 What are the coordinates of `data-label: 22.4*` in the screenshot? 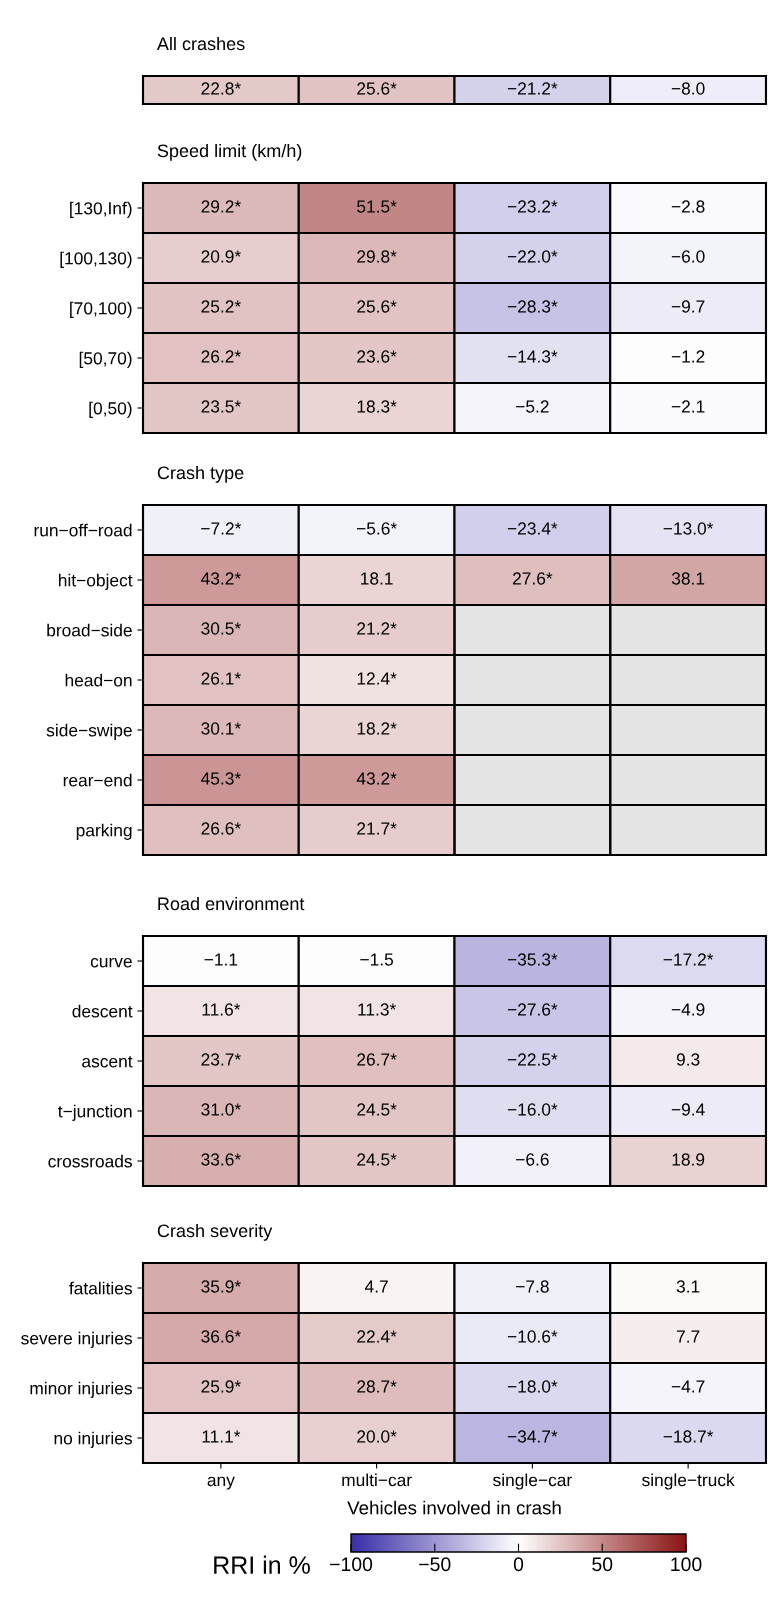 It's located at (377, 1336).